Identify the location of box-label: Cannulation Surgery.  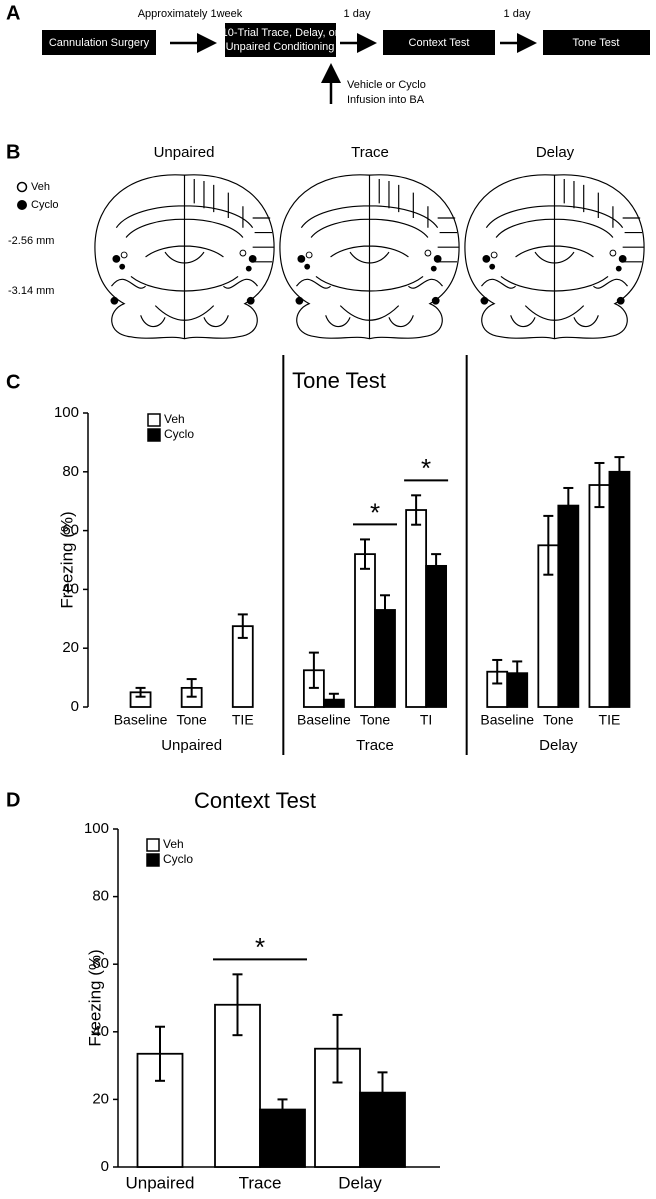
(99, 43).